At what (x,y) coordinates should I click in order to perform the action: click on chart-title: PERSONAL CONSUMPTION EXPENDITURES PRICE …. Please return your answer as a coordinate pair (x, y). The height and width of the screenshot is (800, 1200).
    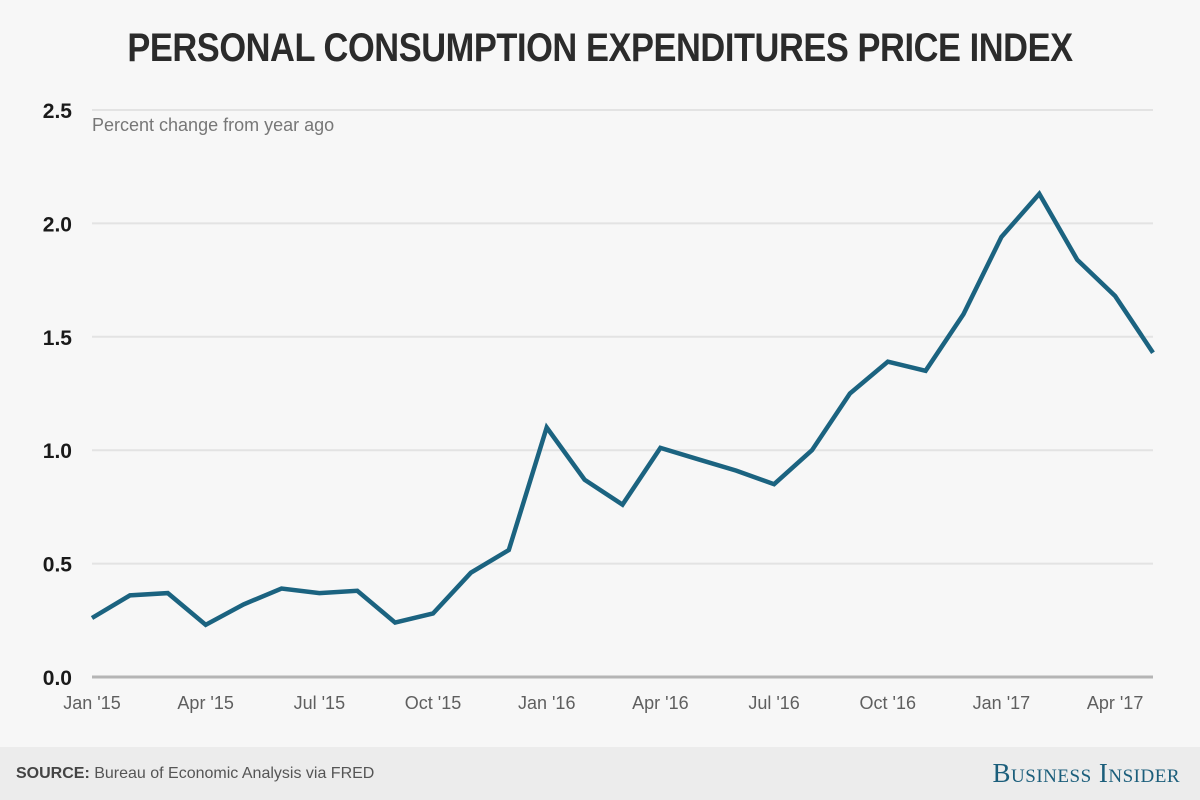
    Looking at the image, I should click on (600, 48).